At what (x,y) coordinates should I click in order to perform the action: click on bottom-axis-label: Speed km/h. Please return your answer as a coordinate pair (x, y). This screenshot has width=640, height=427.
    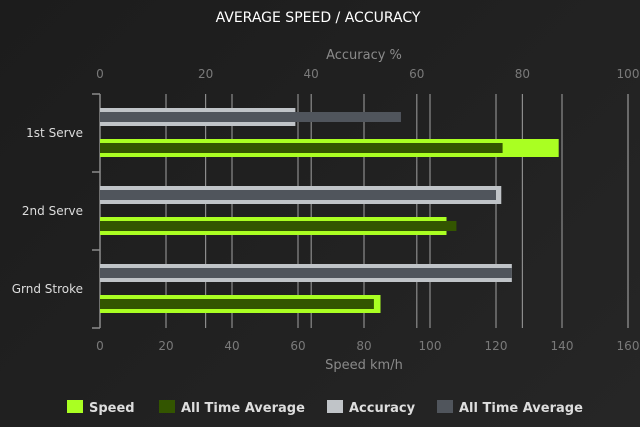
    Looking at the image, I should click on (364, 365).